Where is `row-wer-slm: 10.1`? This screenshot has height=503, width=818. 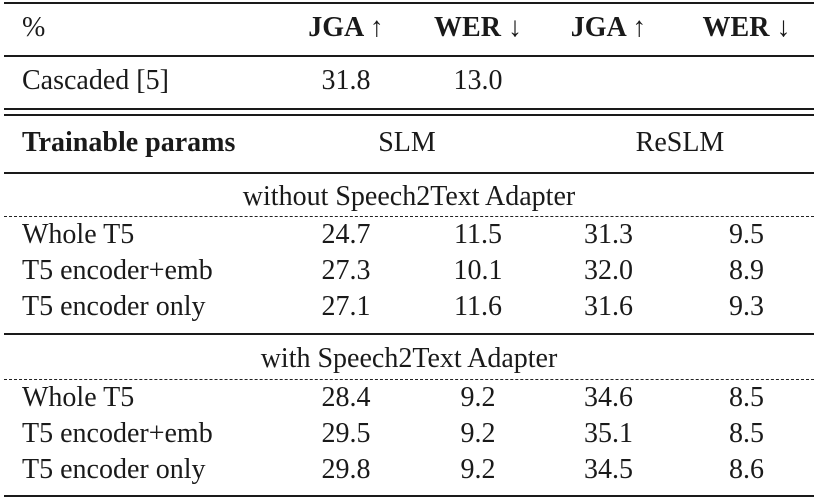
row-wer-slm: 10.1 is located at coordinates (478, 270).